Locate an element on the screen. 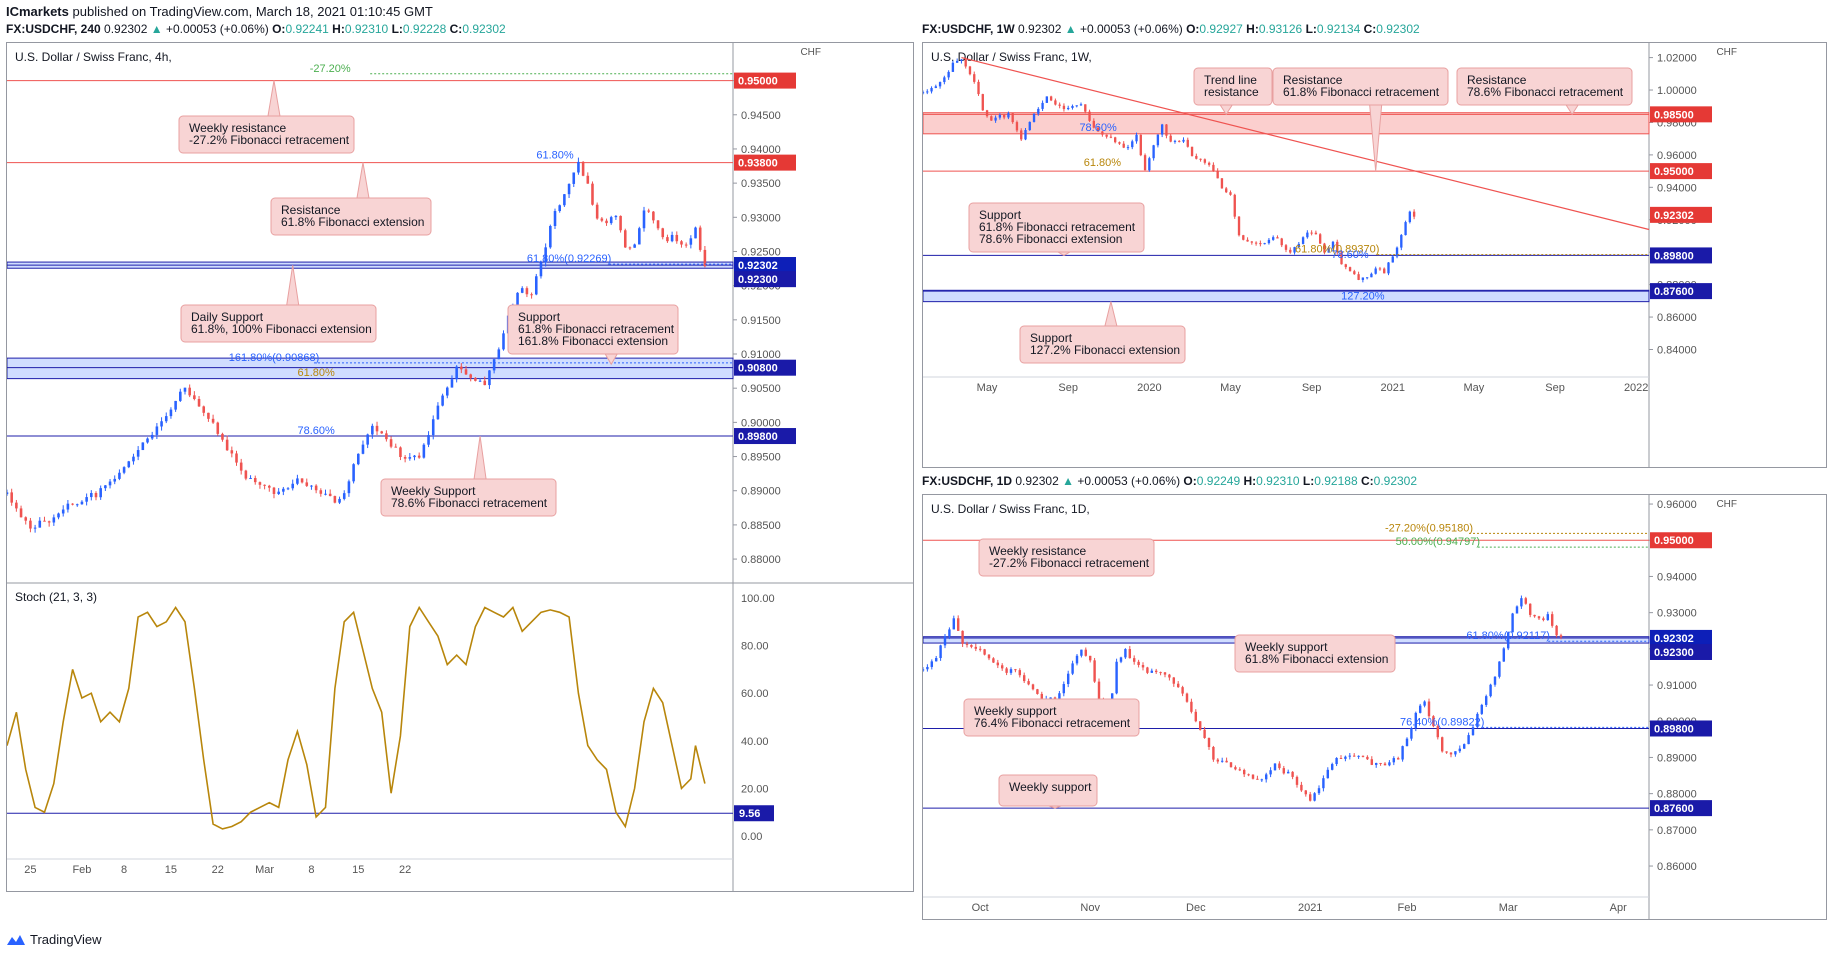 This screenshot has height=956, width=1833. annotation-text-4-0: Support is located at coordinates (1051, 338).